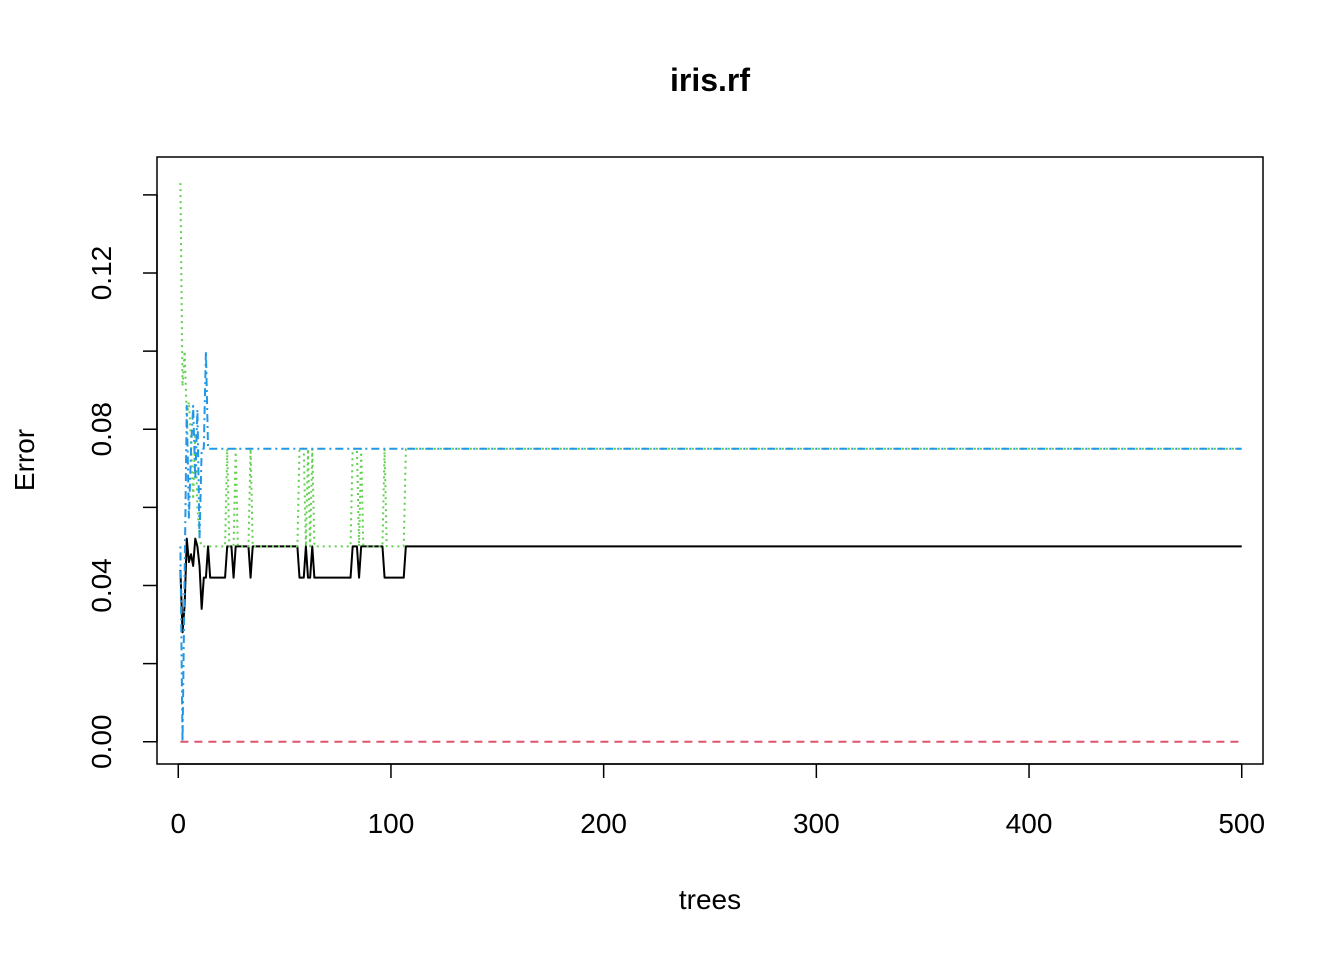 This screenshot has height=960, width=1344. Describe the element at coordinates (603, 823) in the screenshot. I see `x-tick-label: 200` at that location.